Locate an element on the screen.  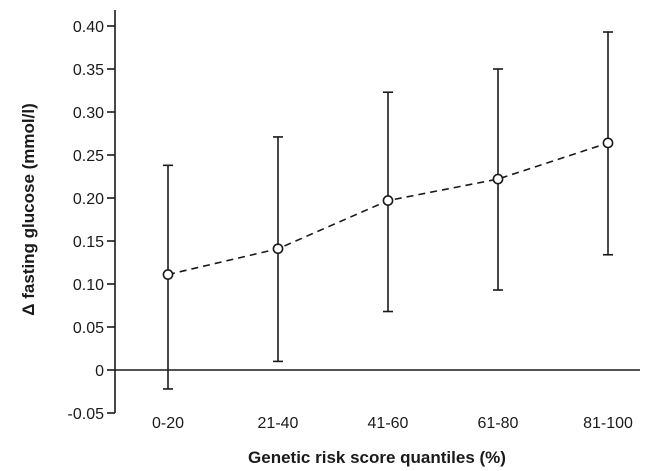
x-axis-title: Genetic risk score quantiles (%) is located at coordinates (377, 457).